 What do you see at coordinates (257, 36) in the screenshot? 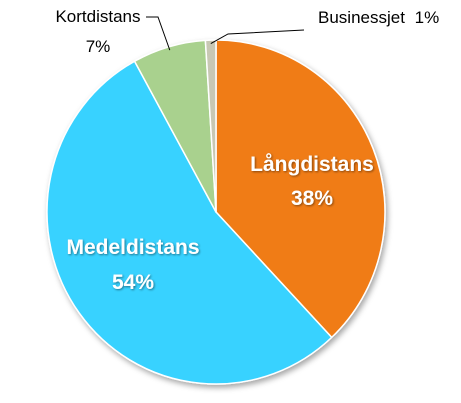
I see `leader-line-businessjet` at bounding box center [257, 36].